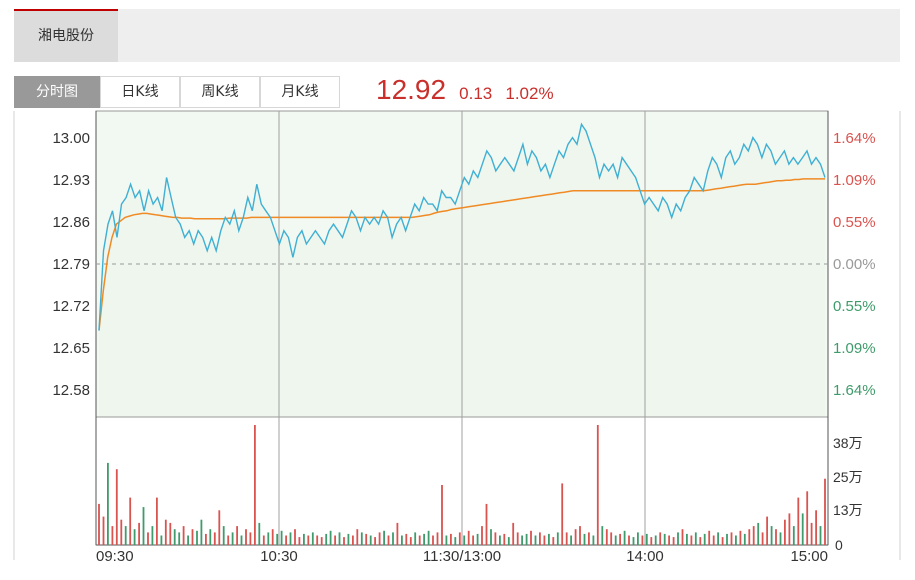 The image size is (915, 580). What do you see at coordinates (848, 443) in the screenshot?
I see `volume-tick-0: 38万` at bounding box center [848, 443].